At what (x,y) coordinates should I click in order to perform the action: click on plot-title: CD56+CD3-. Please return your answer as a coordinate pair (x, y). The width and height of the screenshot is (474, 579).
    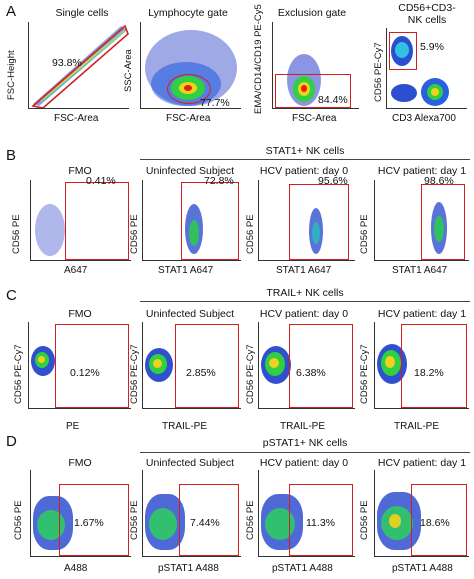
    Looking at the image, I should click on (427, 8).